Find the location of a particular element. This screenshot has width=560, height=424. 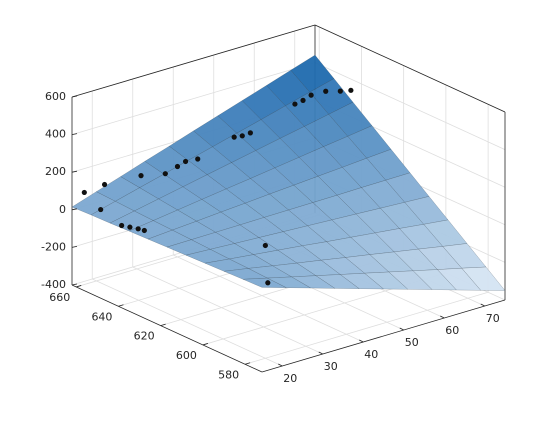

z-tick-label: 400 is located at coordinates (55, 134).